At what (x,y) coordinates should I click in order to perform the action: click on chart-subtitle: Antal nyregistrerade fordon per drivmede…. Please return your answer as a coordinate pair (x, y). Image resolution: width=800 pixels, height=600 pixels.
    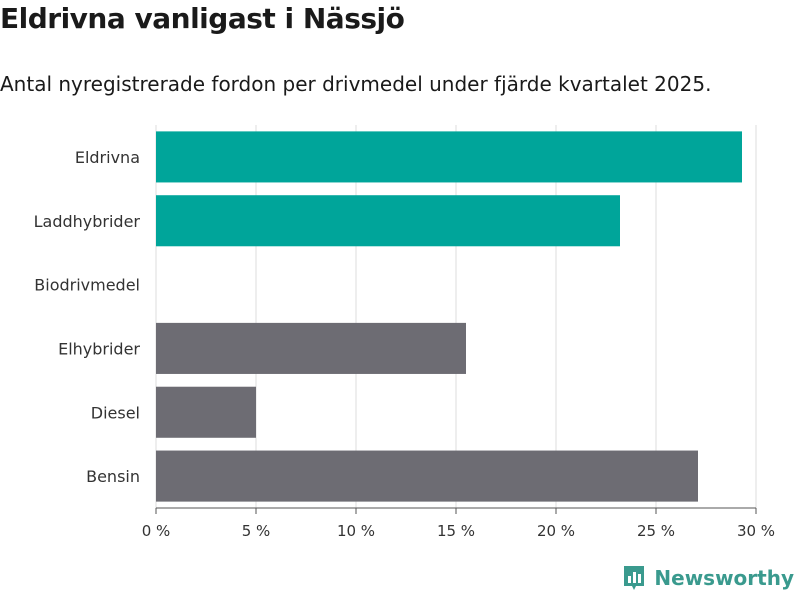
    Looking at the image, I should click on (356, 84).